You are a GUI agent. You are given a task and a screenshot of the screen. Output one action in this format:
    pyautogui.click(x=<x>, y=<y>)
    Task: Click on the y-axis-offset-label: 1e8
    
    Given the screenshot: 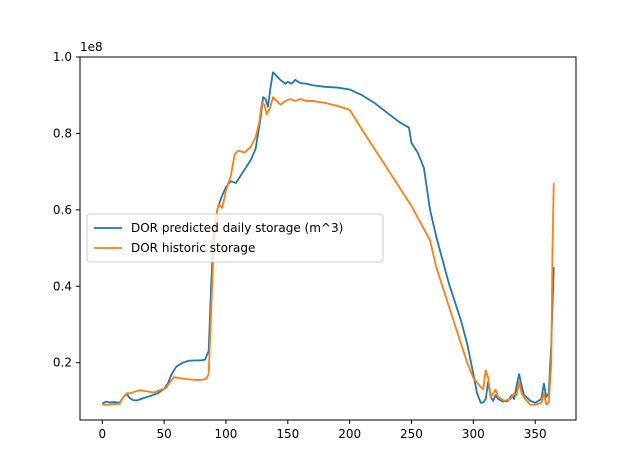 What is the action you would take?
    pyautogui.click(x=91, y=47)
    